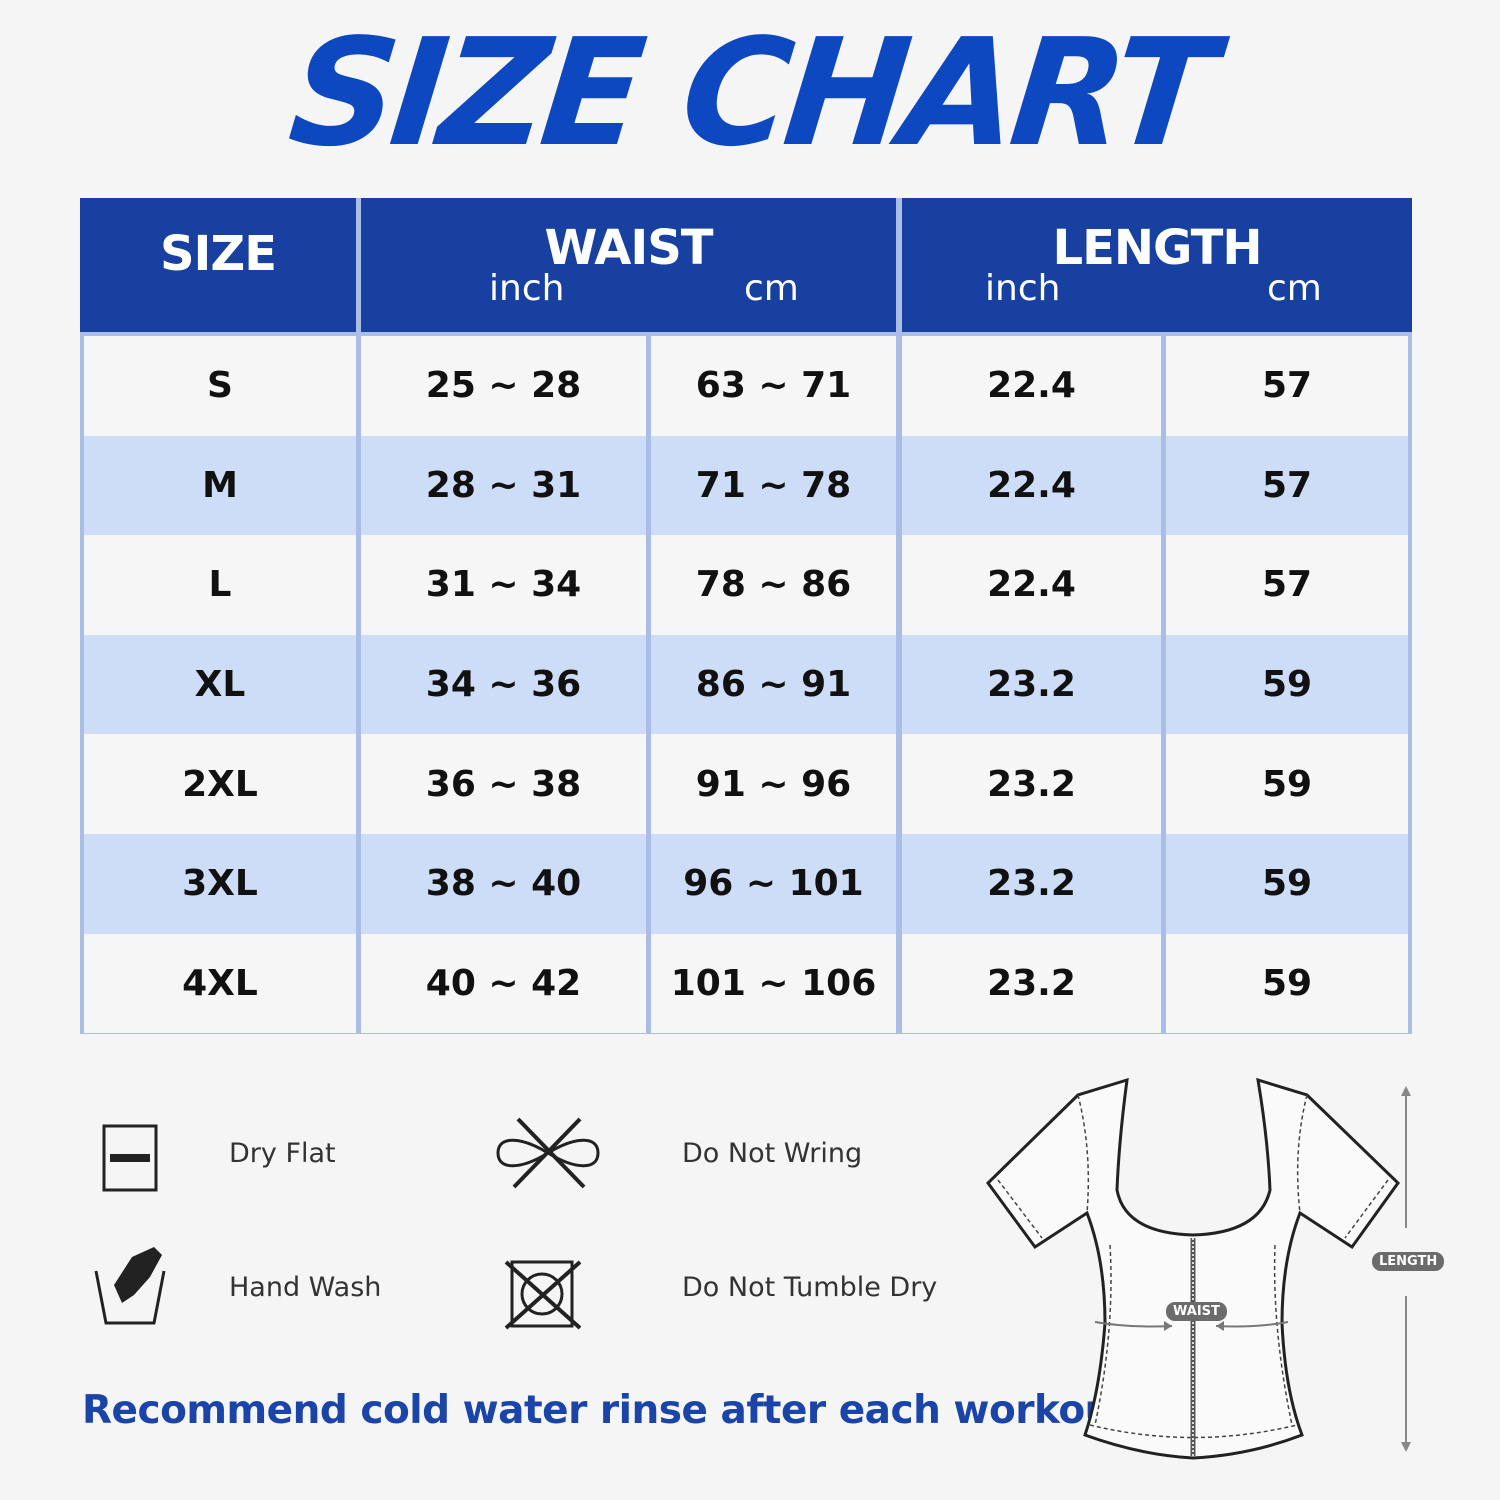 Image resolution: width=1500 pixels, height=1500 pixels. I want to click on cell-waist-inch: 34 ~ 36, so click(503, 684).